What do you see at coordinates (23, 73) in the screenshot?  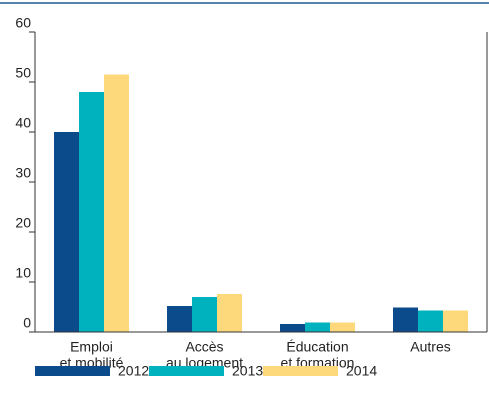 I see `y-tick-label: 50` at bounding box center [23, 73].